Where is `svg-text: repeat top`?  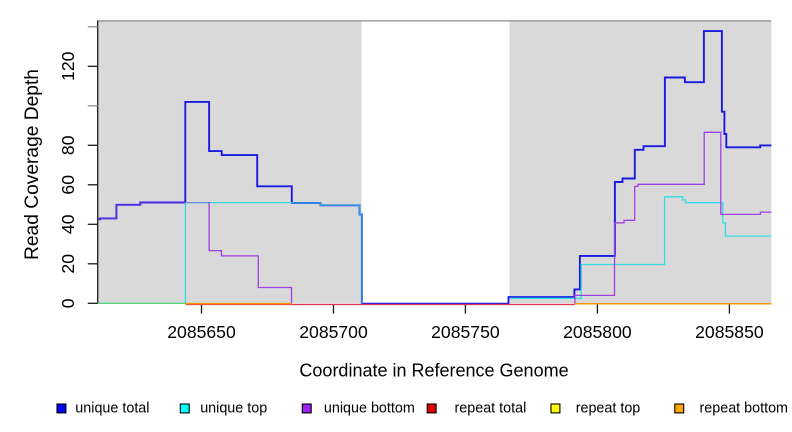 svg-text: repeat top is located at coordinates (608, 408).